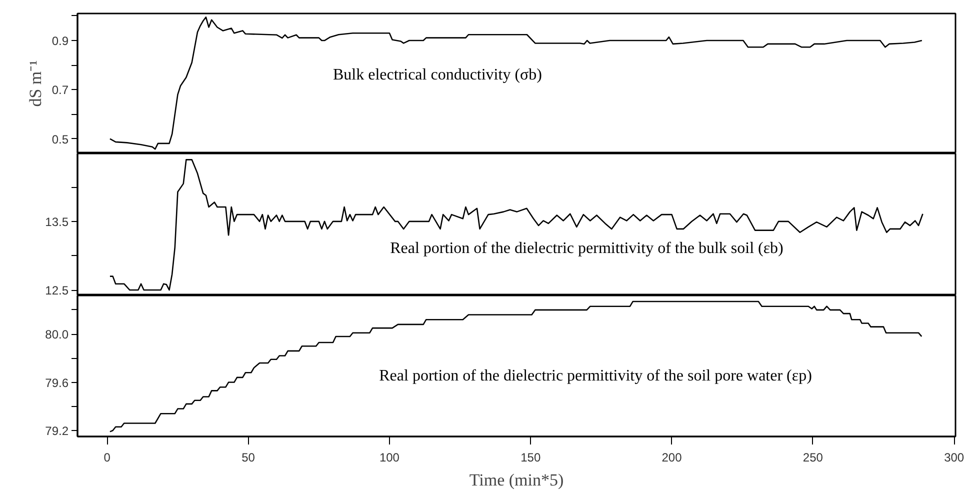  Describe the element at coordinates (249, 457) in the screenshot. I see `x-tick-label: 50` at that location.